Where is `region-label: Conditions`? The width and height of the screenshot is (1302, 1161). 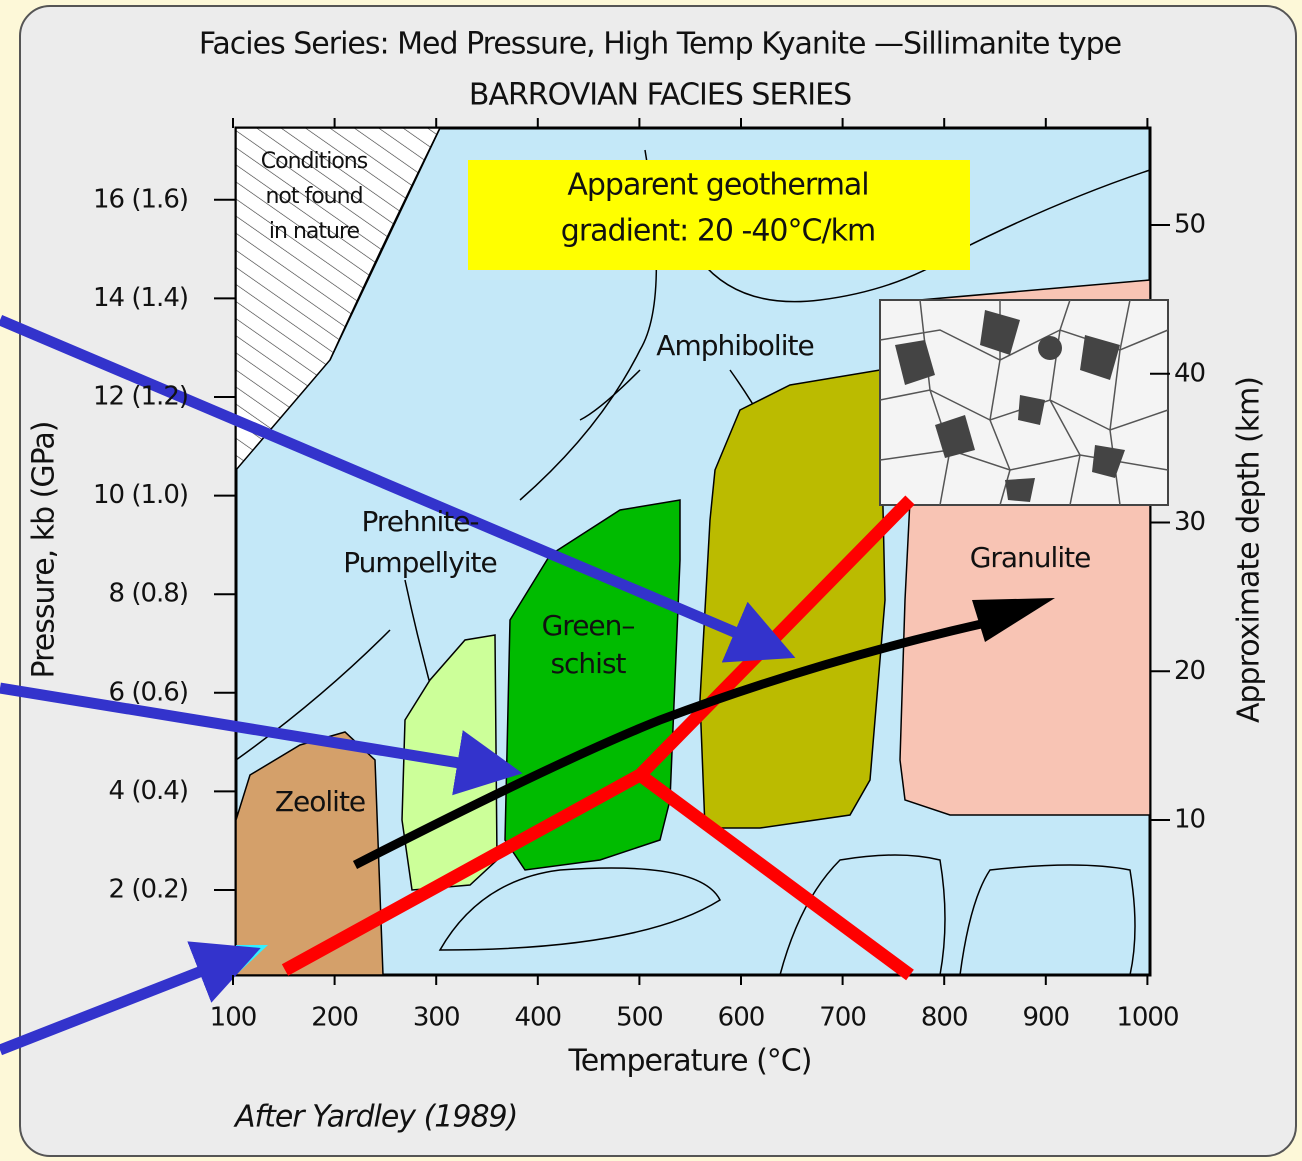
region-label: Conditions is located at coordinates (314, 161).